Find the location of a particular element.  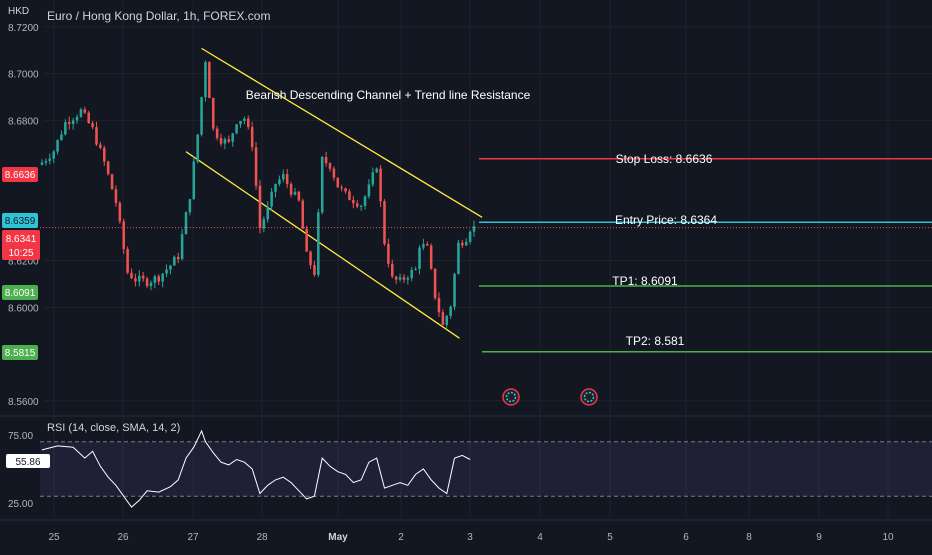

price-tick: 8.7000 is located at coordinates (23, 75).